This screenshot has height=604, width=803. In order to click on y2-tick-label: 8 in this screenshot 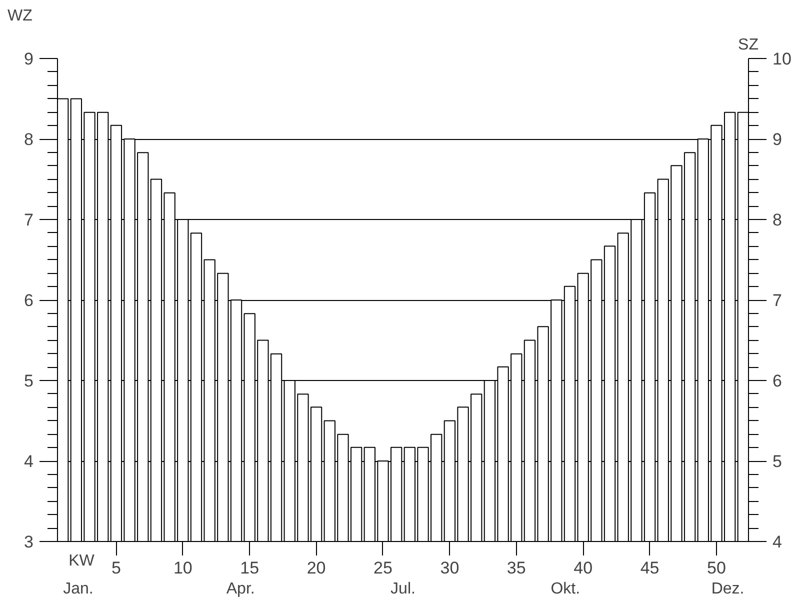, I will do `click(777, 220)`.